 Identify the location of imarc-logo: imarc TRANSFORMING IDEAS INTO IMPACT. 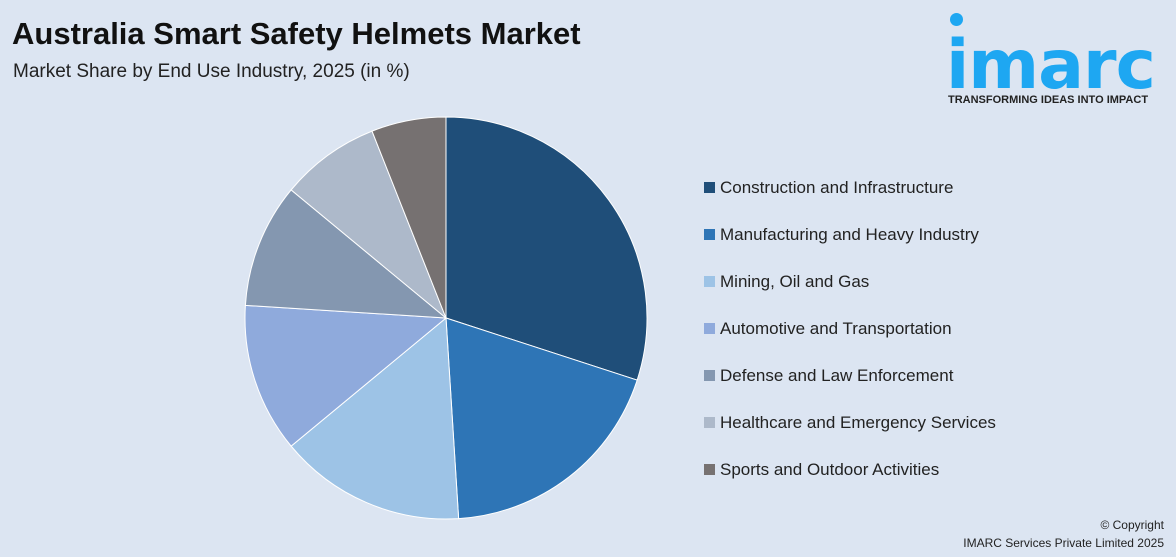
(1058, 60).